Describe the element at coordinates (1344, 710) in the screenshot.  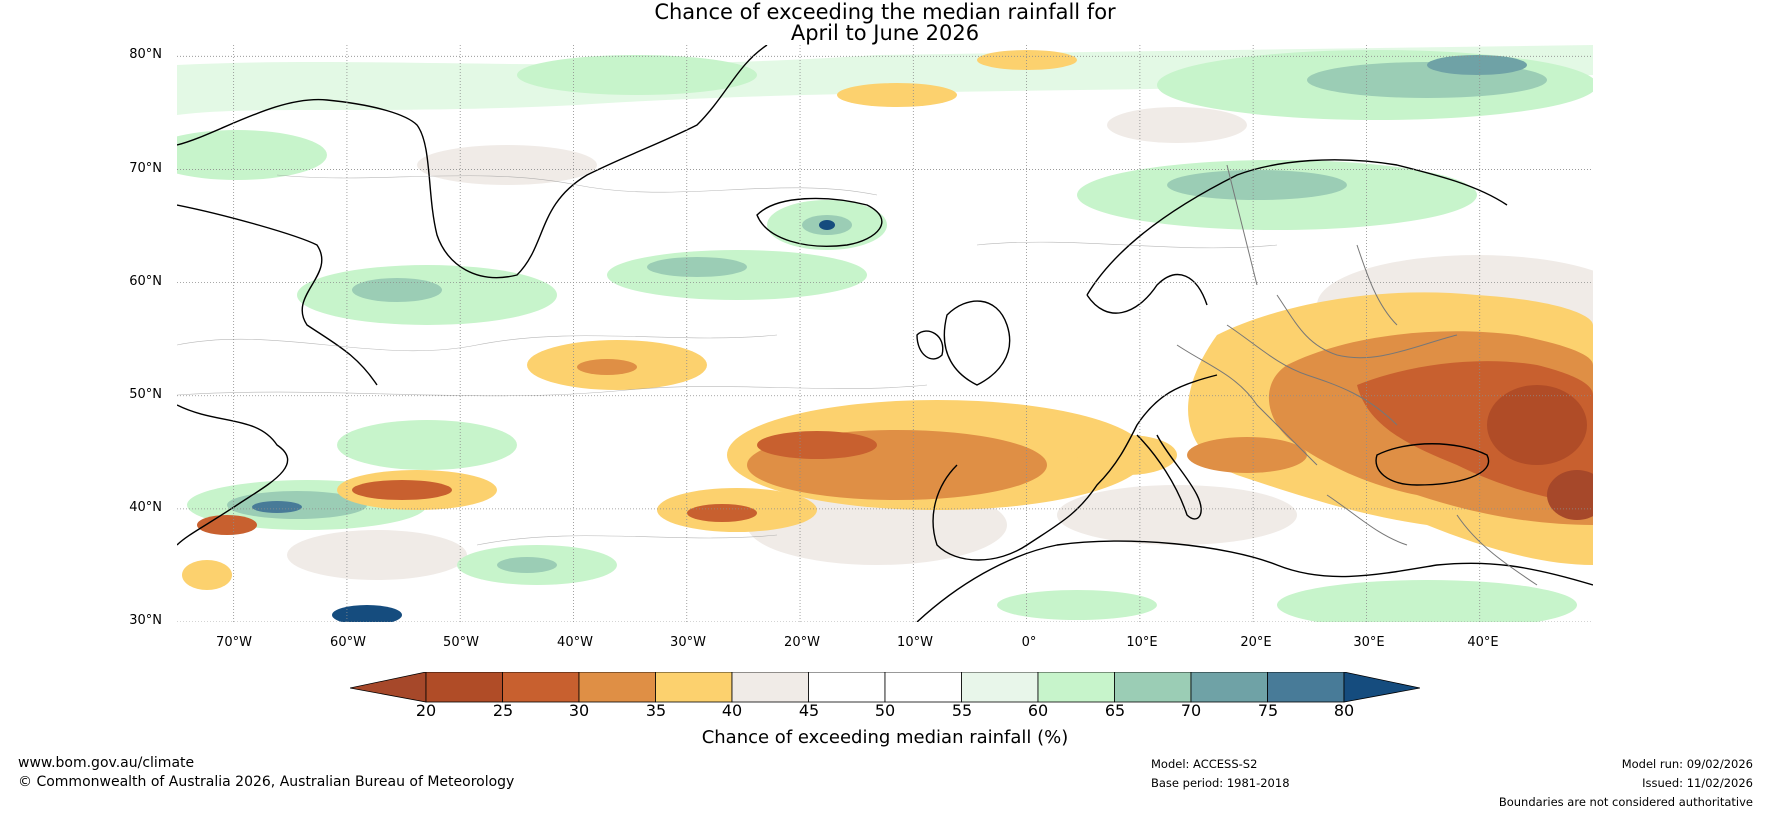
I see `colorbar-tick-80: 80` at that location.